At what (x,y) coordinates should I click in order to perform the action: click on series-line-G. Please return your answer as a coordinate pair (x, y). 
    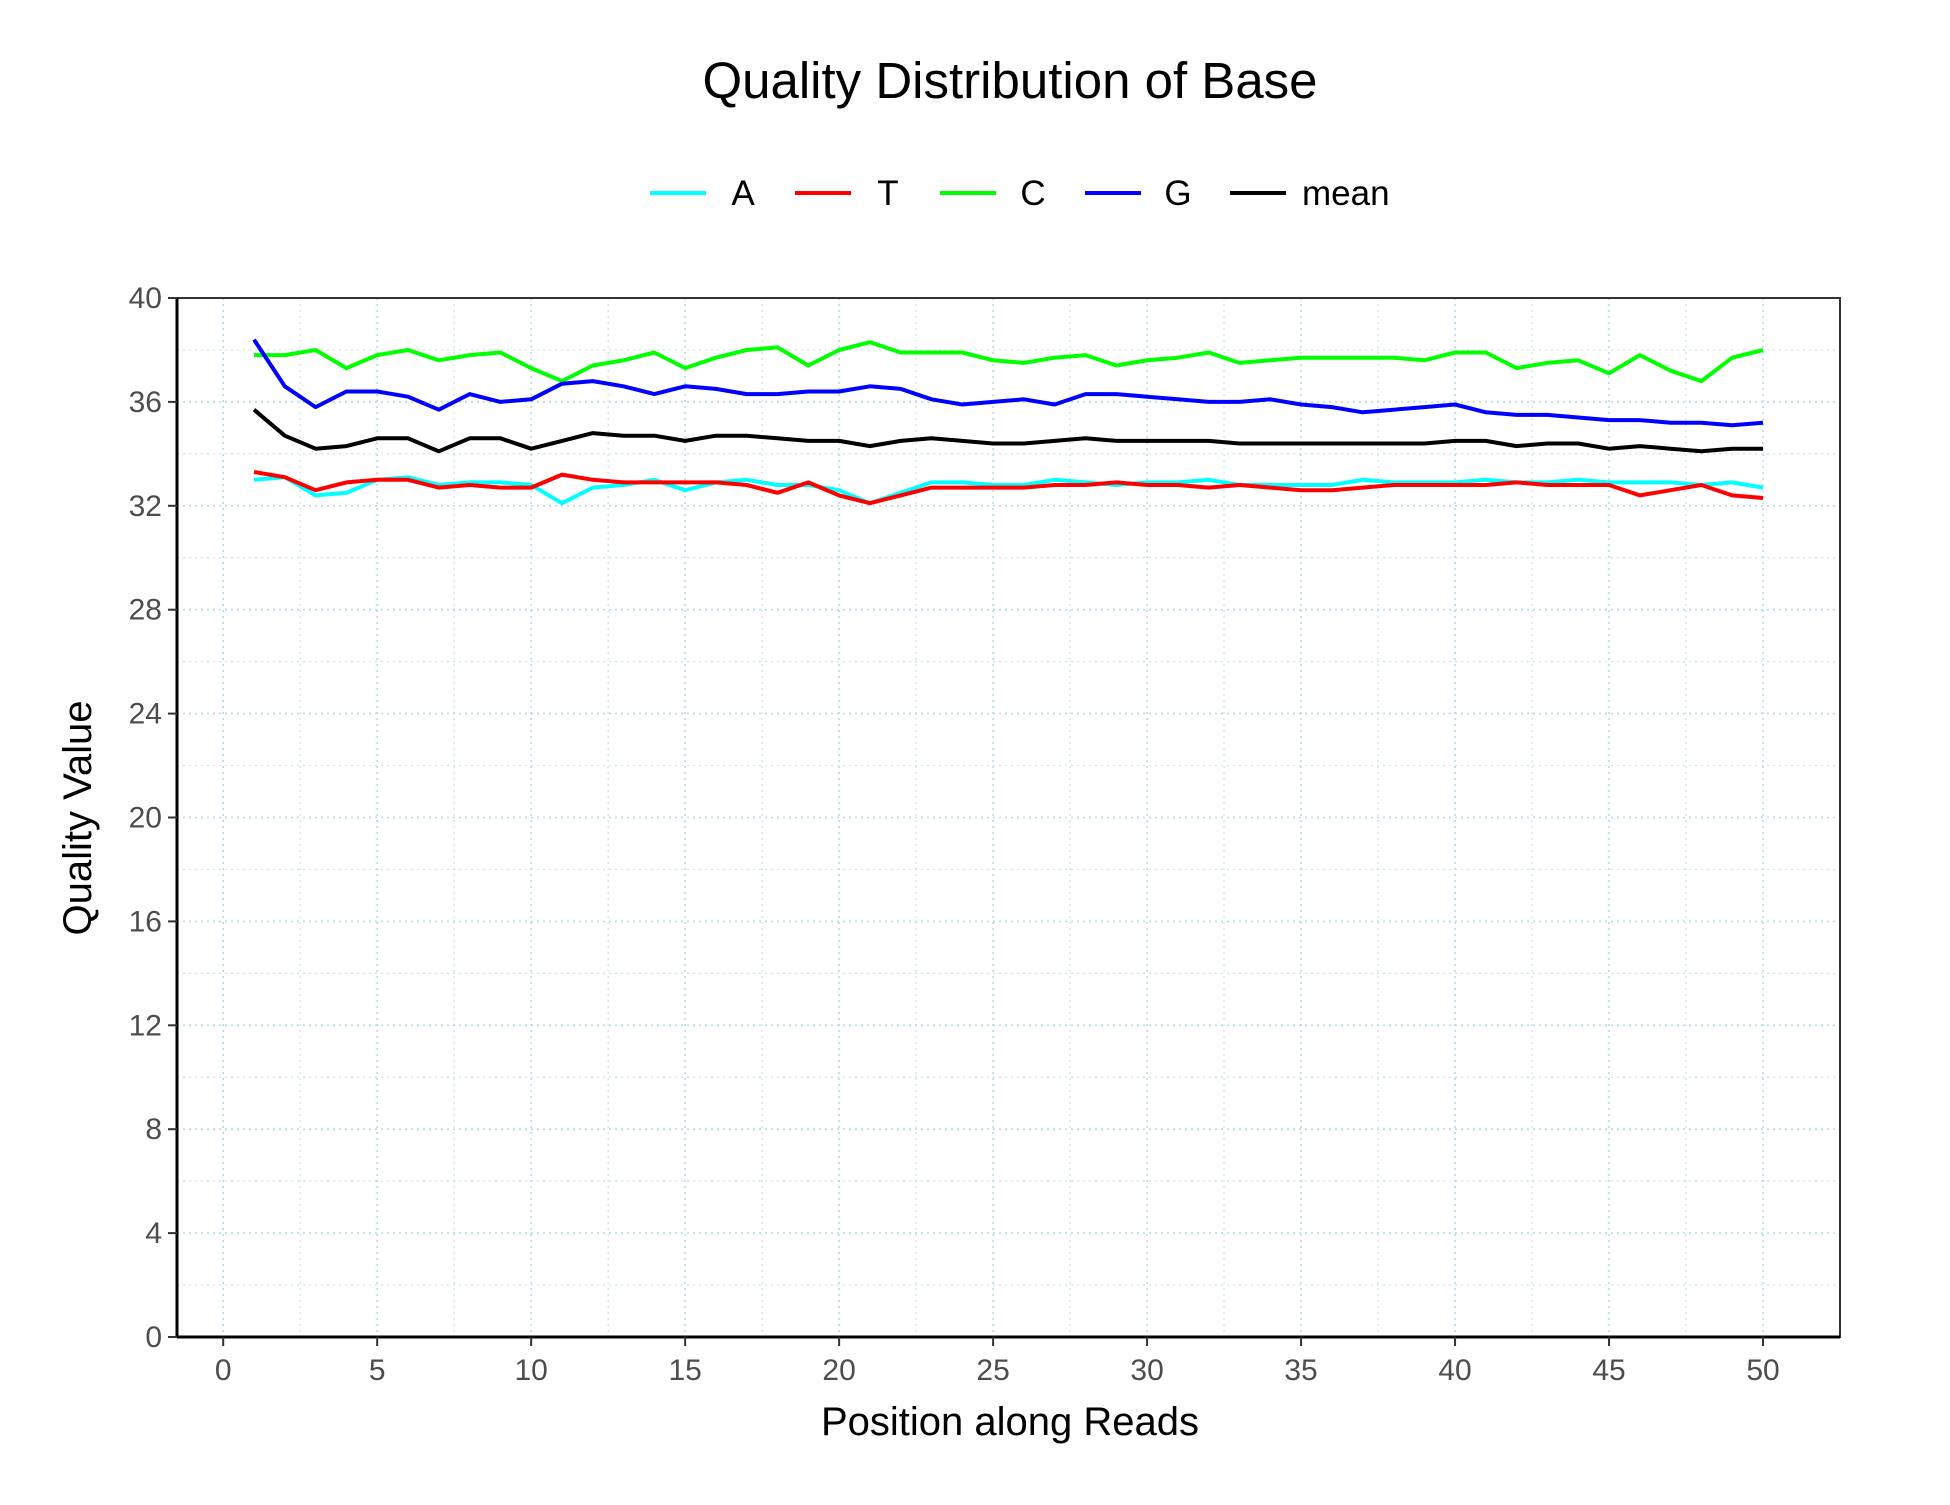
    Looking at the image, I should click on (1008, 383).